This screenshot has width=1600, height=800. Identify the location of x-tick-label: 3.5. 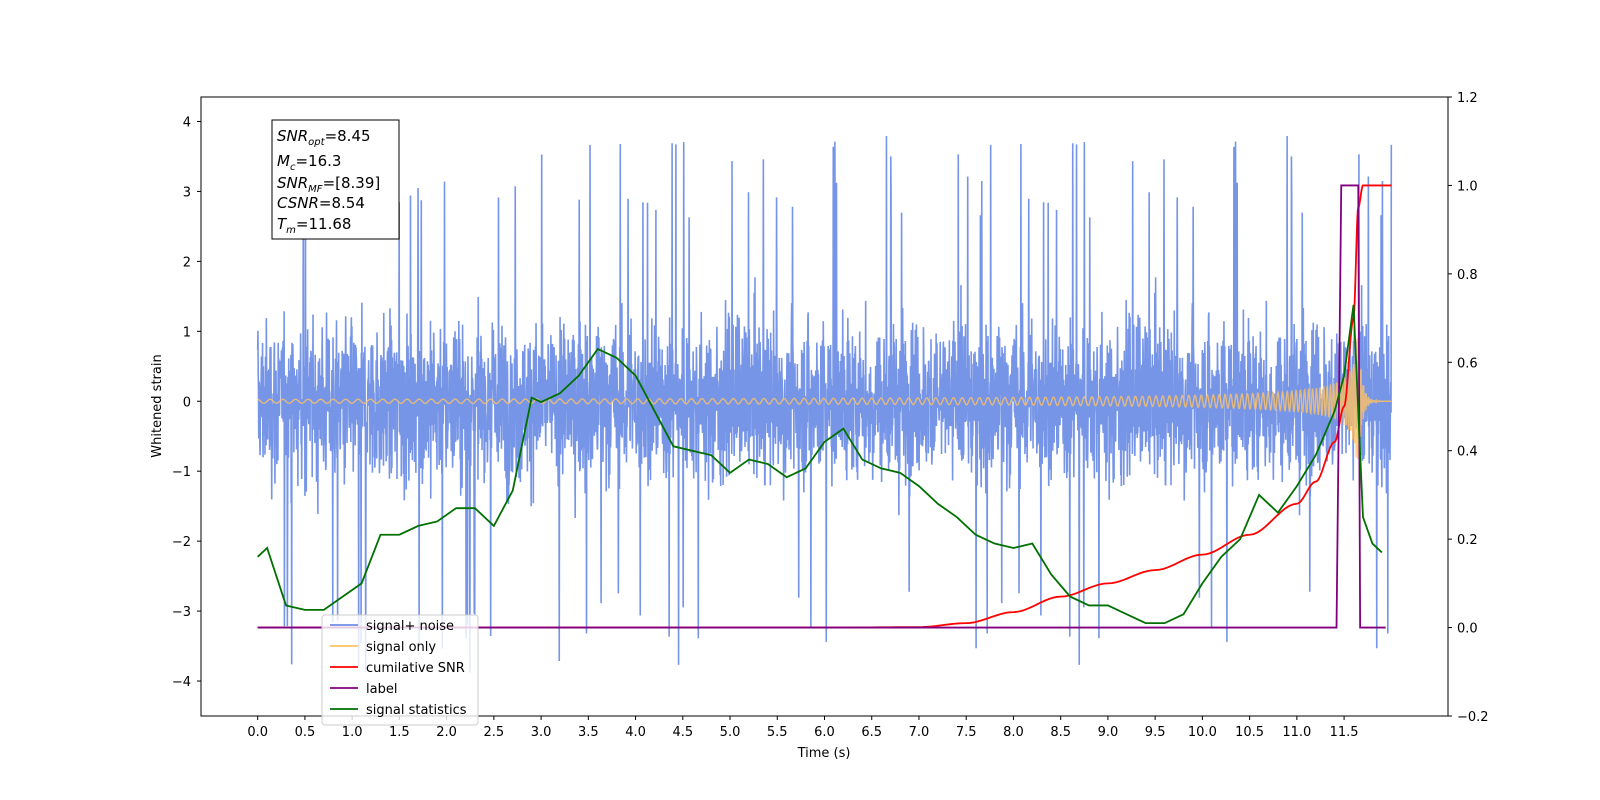
(588, 732).